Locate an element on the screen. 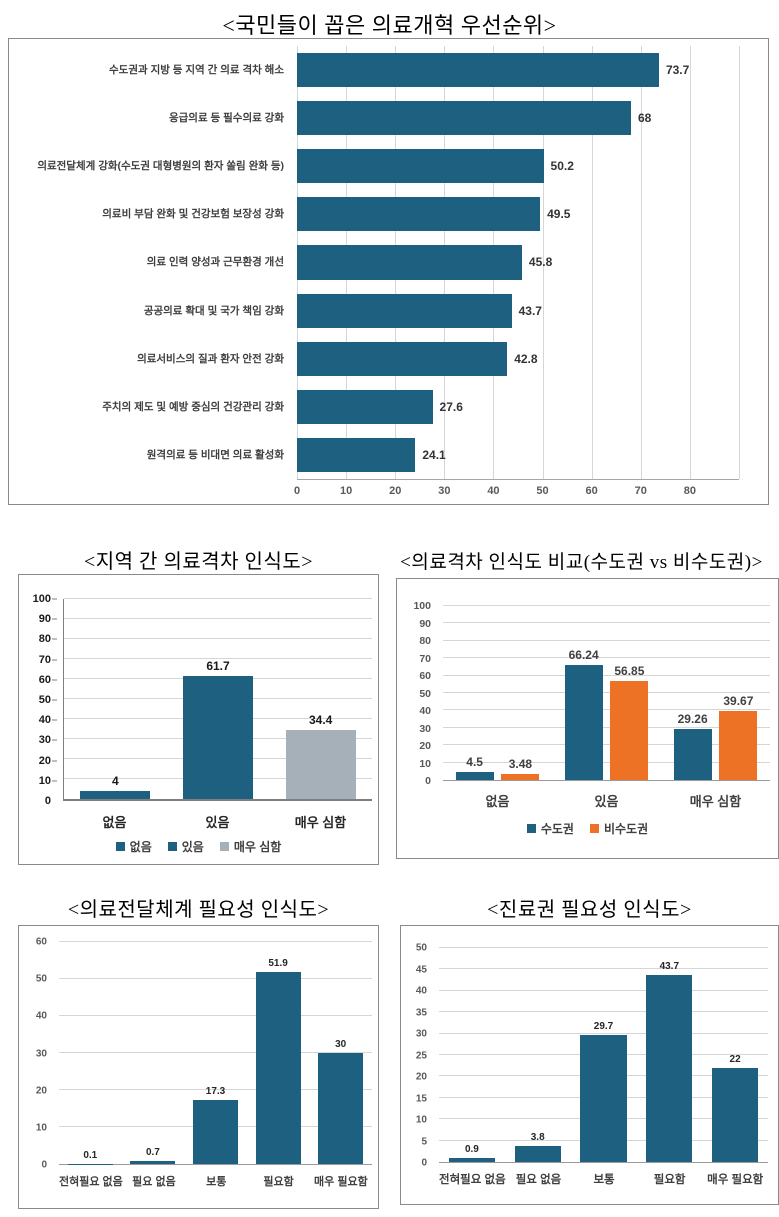  category-label: 없음 is located at coordinates (114, 822).